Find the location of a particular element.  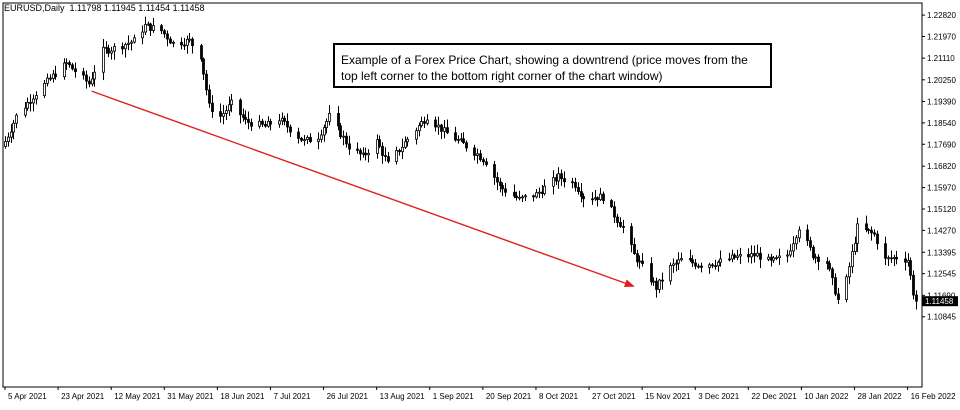

y-tick-label: 1.15970 is located at coordinates (941, 188).